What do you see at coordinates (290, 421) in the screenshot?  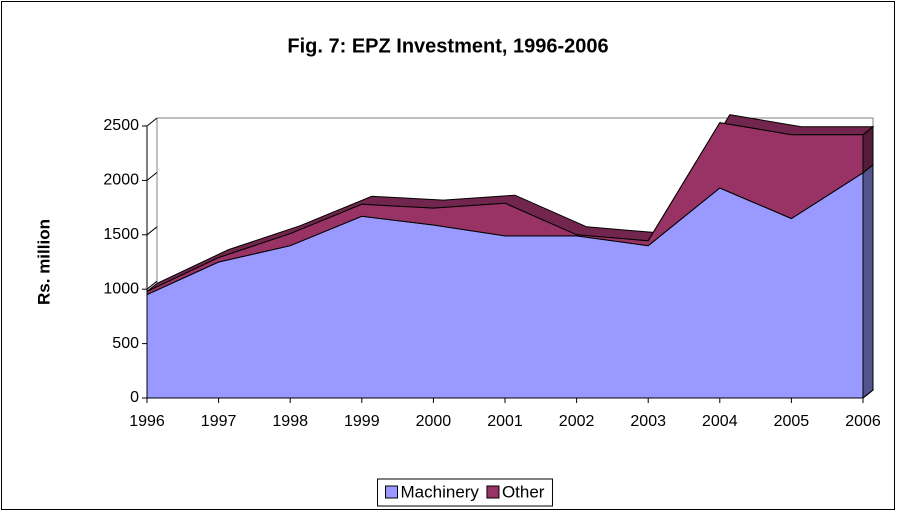 I see `x-tick-label: 1998` at bounding box center [290, 421].